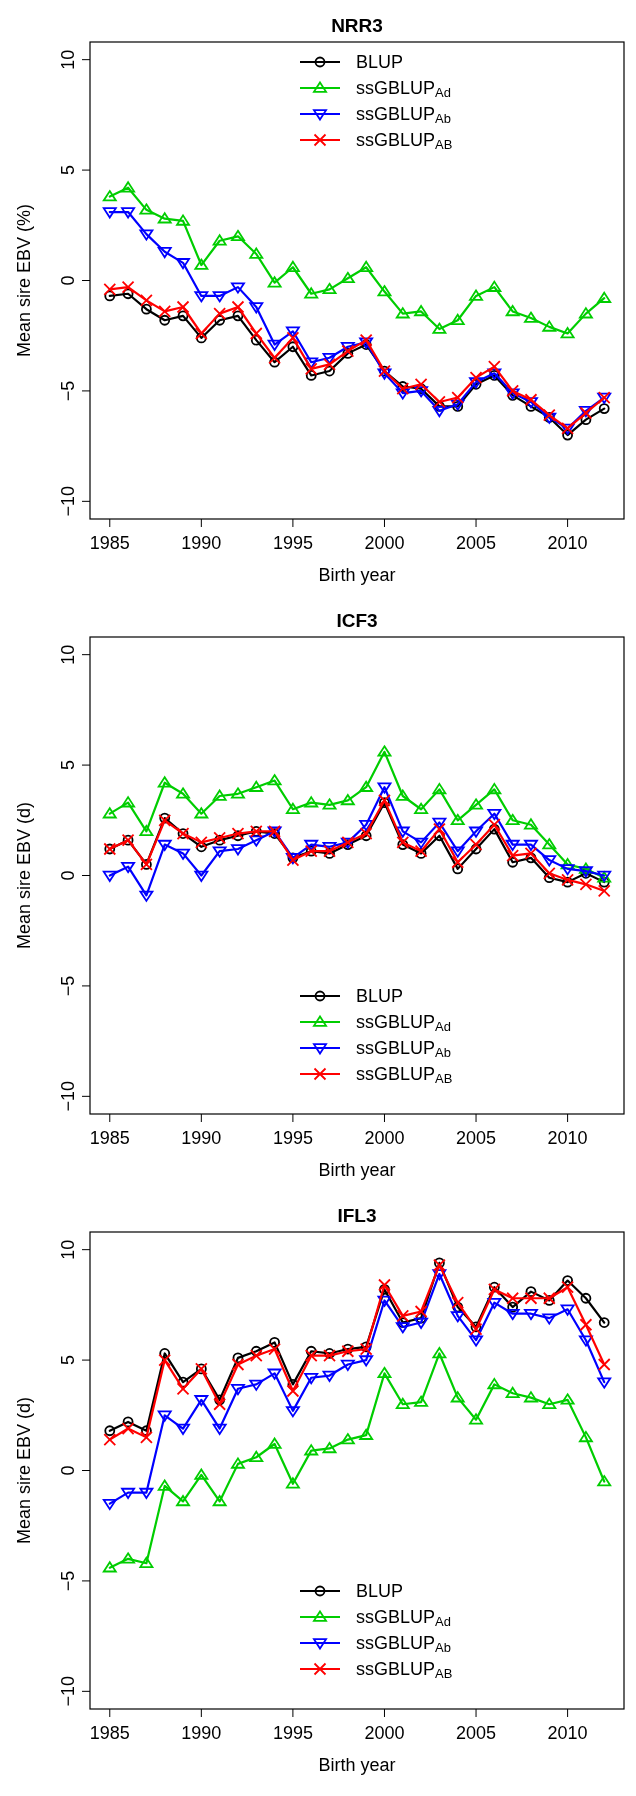  I want to click on y-tick-label: 5, so click(68, 1360).